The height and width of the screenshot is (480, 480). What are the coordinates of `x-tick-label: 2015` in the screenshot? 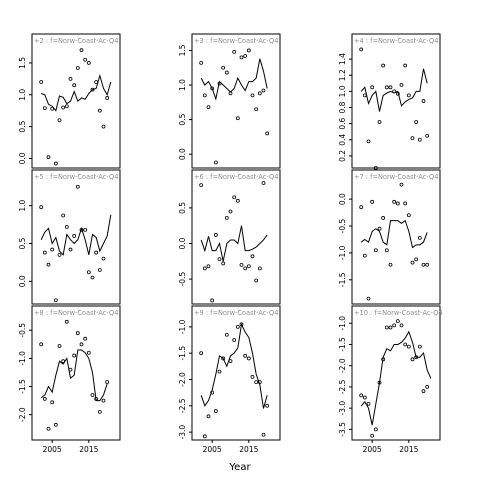 It's located at (88, 449).